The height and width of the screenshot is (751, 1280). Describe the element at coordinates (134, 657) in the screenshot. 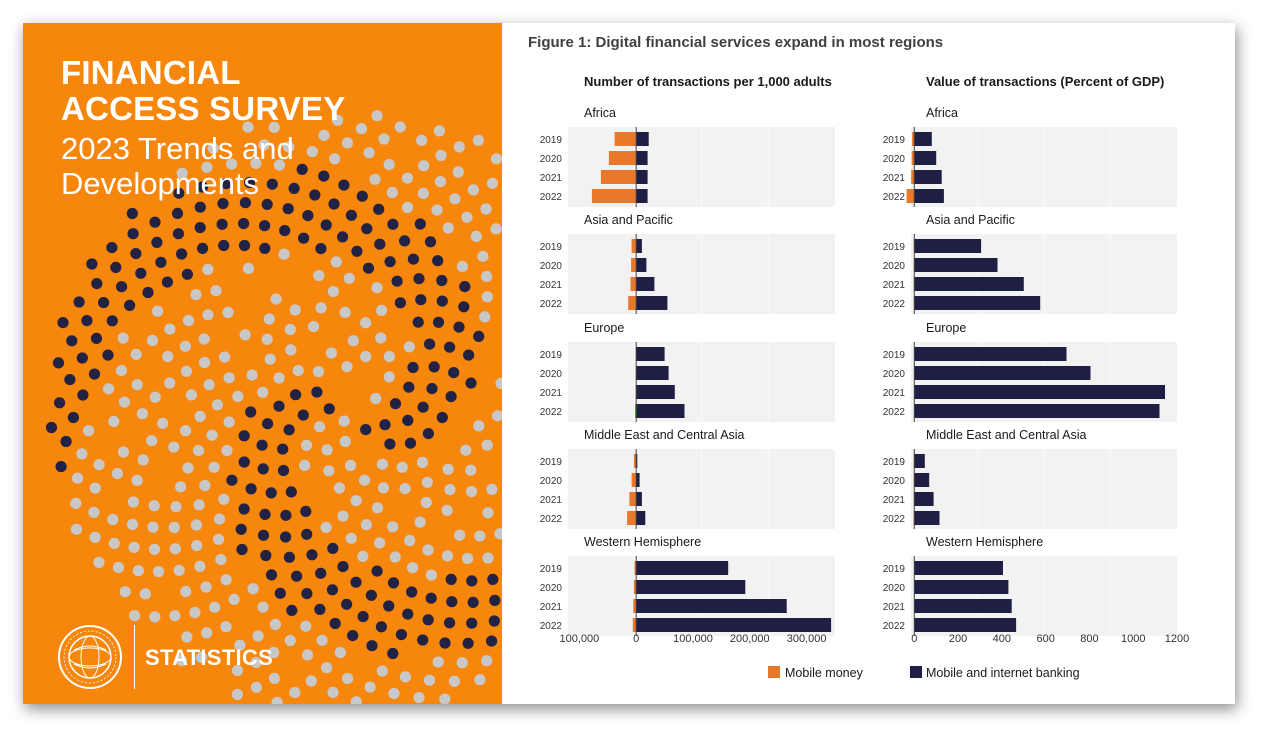

I see `logo-divider` at that location.